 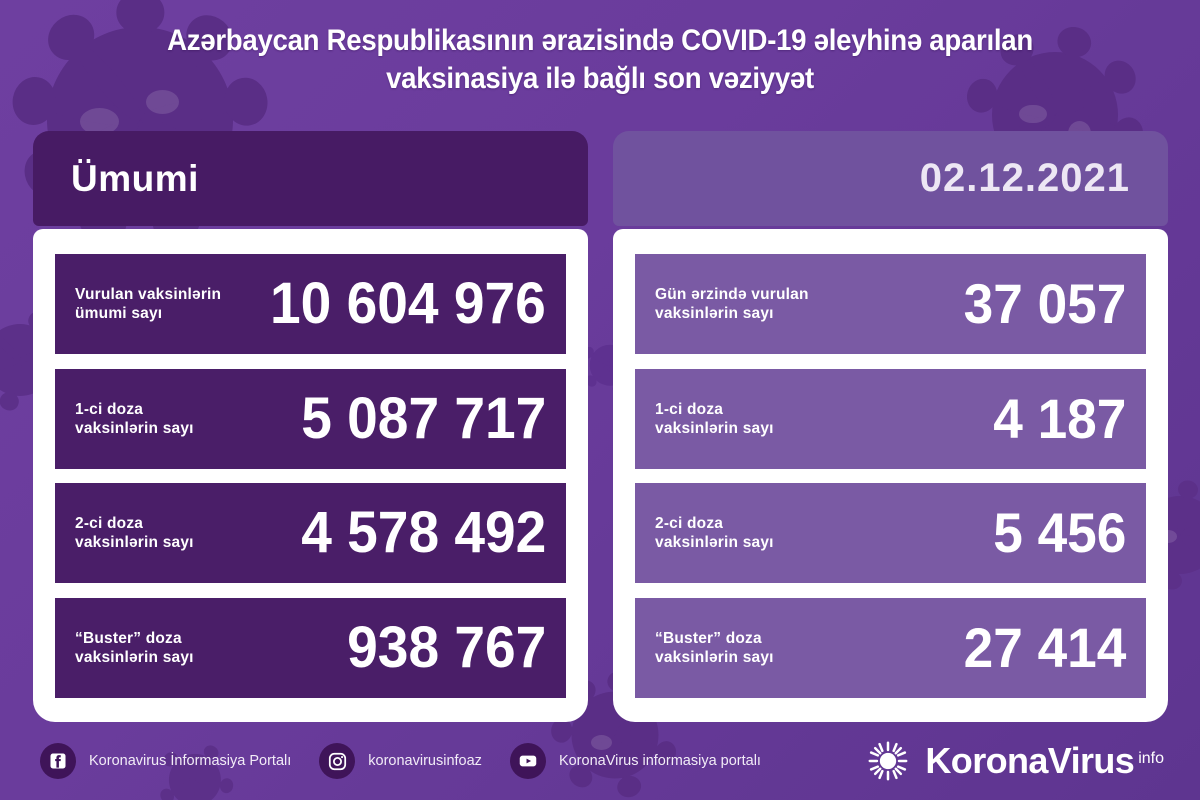 What do you see at coordinates (148, 304) in the screenshot?
I see `stat-label: Vurulan vaksinlərin ümumi sayı` at bounding box center [148, 304].